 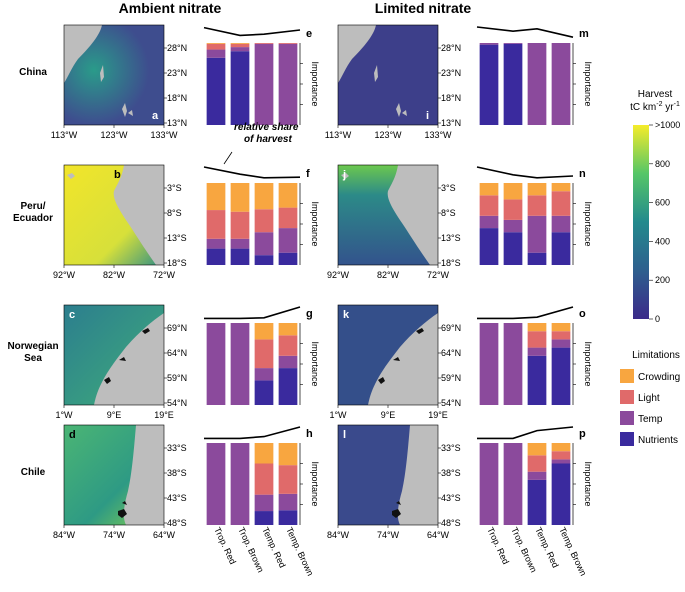 What do you see at coordinates (114, 275) in the screenshot?
I see `lon-label: 82°W` at bounding box center [114, 275].